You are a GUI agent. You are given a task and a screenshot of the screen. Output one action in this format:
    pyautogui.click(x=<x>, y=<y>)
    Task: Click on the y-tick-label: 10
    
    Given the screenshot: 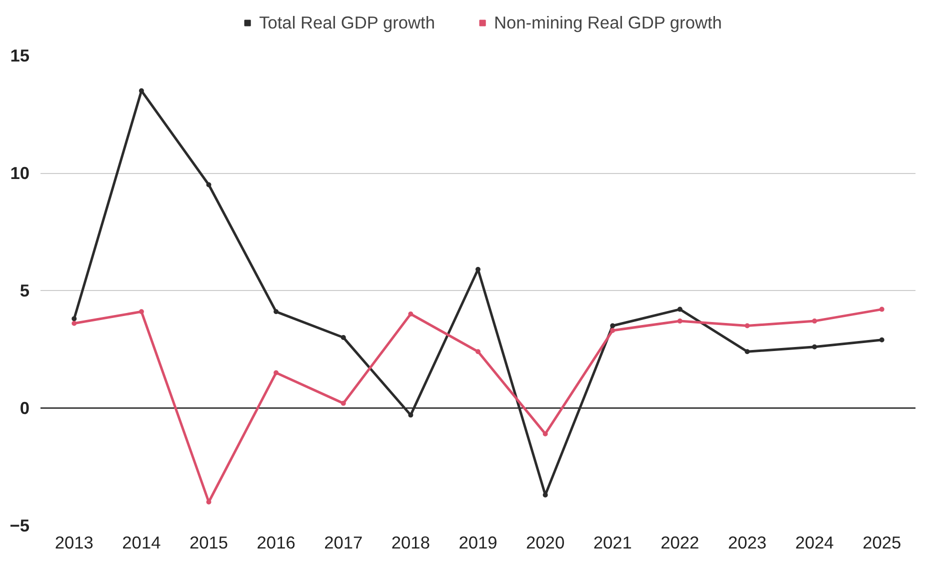 What is the action you would take?
    pyautogui.click(x=20, y=173)
    